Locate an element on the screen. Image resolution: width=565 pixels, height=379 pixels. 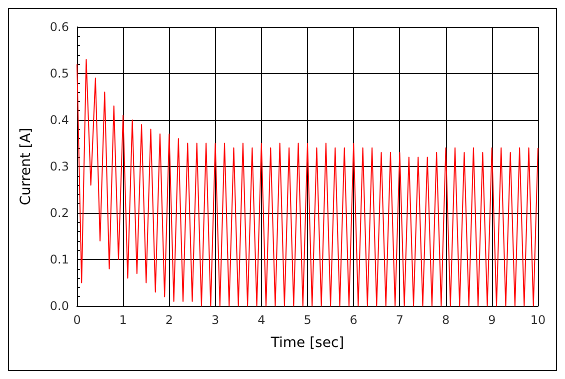
x-tick-label: 7 is located at coordinates (400, 320).